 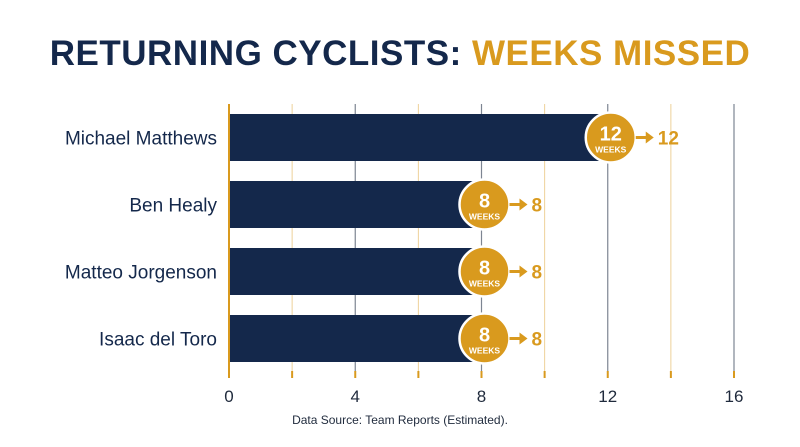 I want to click on category-label: Isaac del Toro, so click(x=158, y=340).